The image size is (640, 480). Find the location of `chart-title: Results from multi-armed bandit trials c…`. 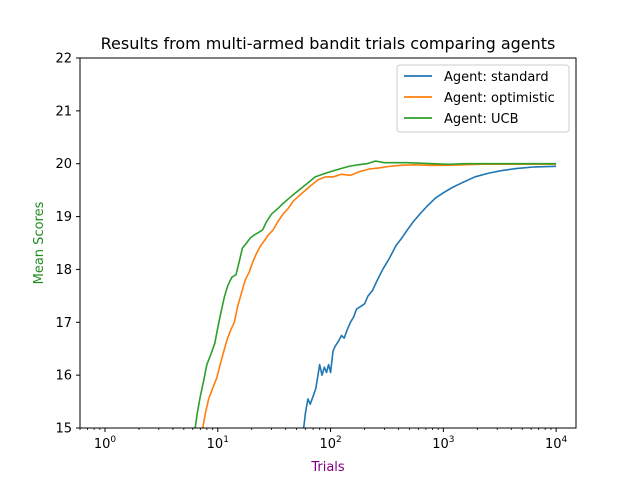

chart-title: Results from multi-armed bandit trials c… is located at coordinates (328, 43).